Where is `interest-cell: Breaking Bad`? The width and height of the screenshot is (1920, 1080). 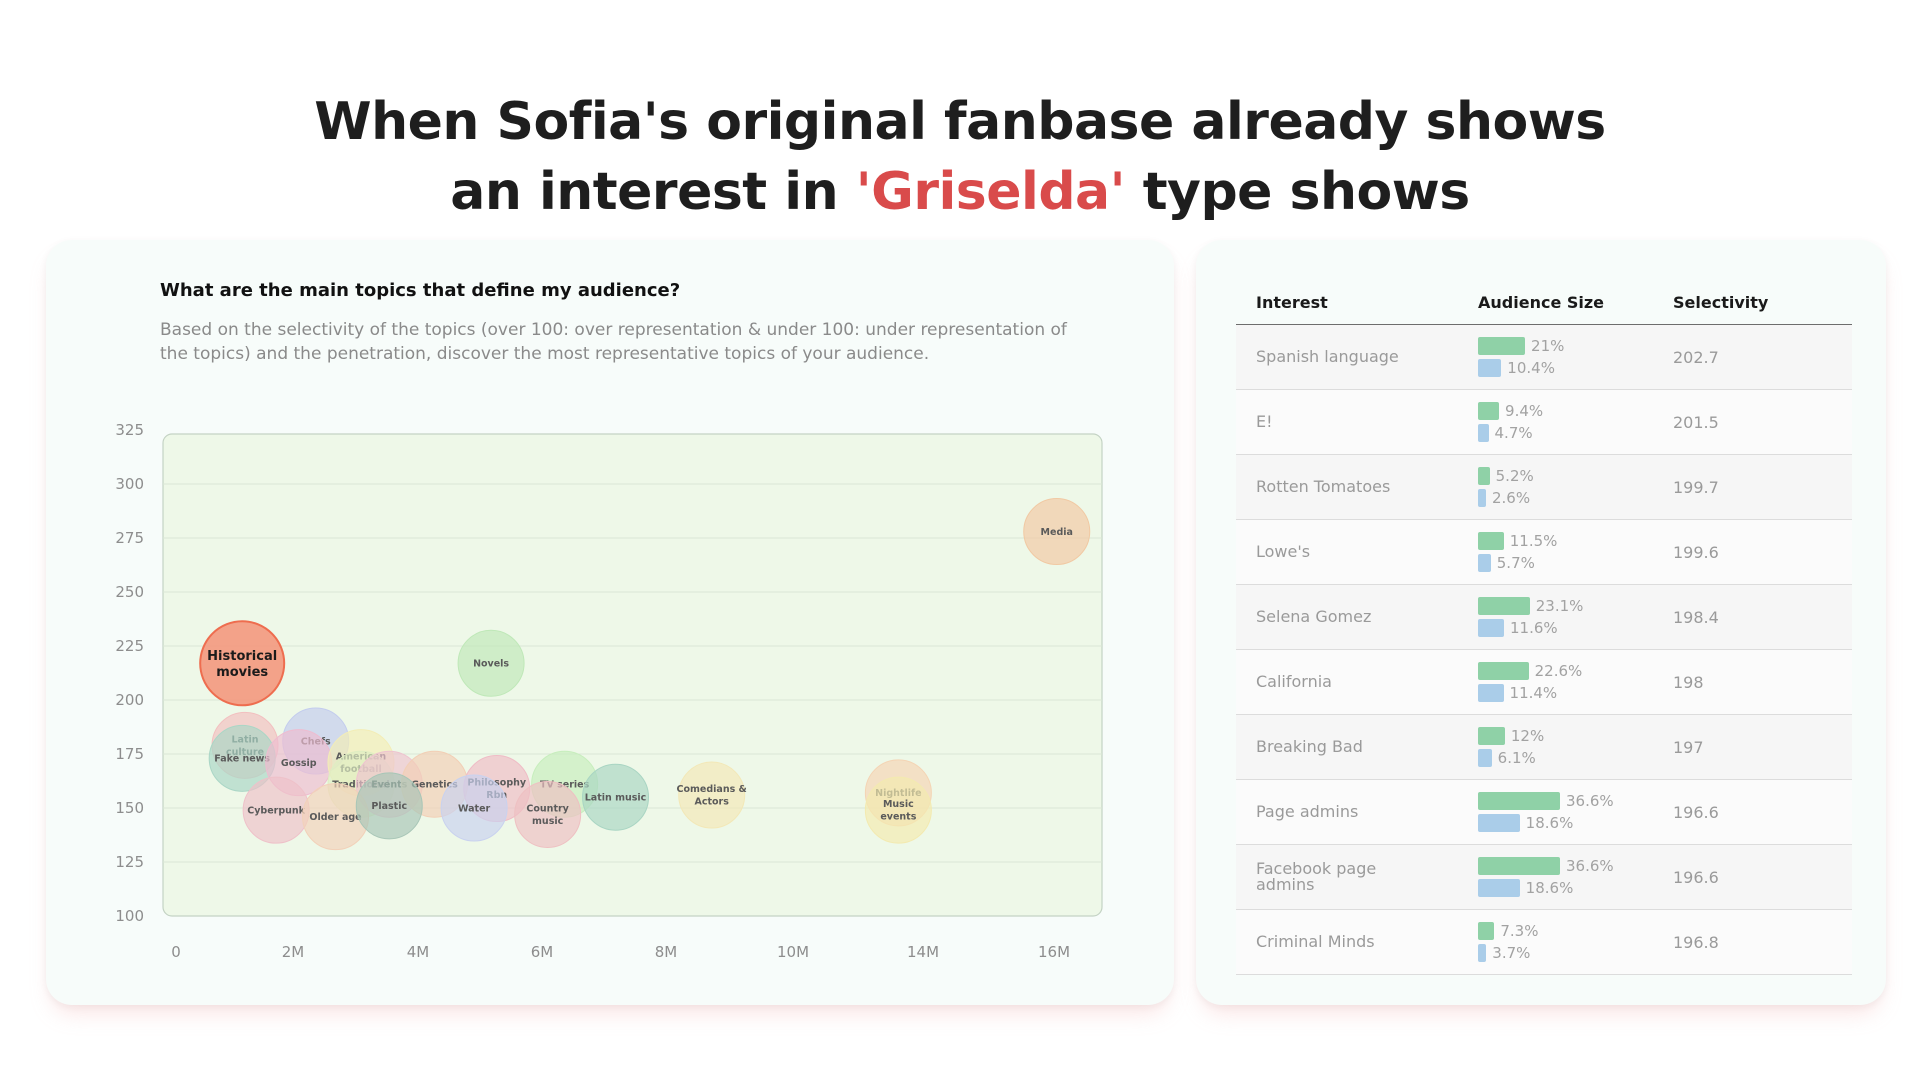 interest-cell: Breaking Bad is located at coordinates (1347, 747).